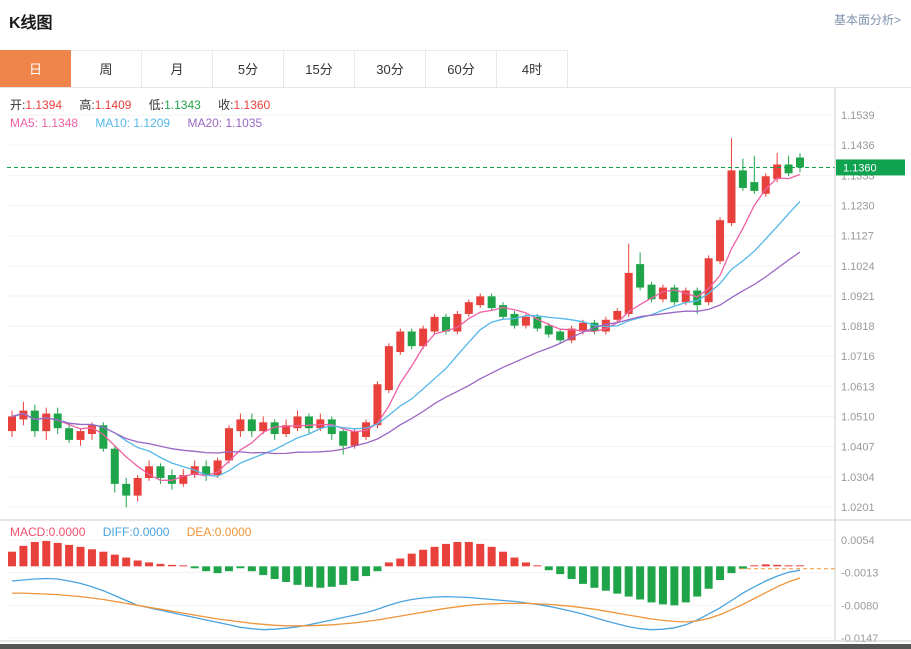 This screenshot has width=911, height=649. What do you see at coordinates (319, 68) in the screenshot?
I see `tab-15min: 15分` at bounding box center [319, 68].